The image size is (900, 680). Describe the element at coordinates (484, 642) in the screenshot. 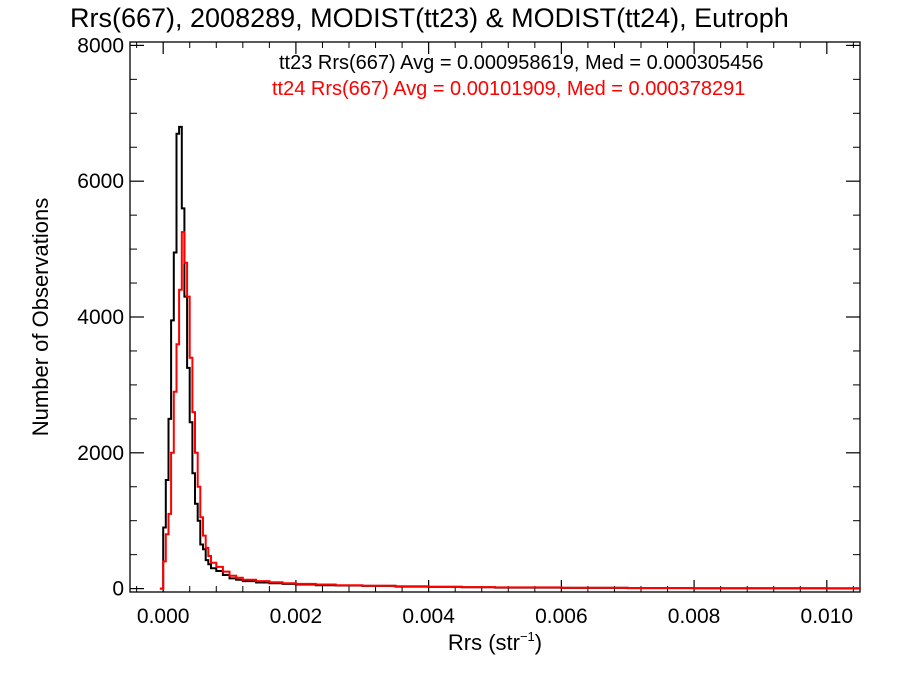

I see `x-axis-label-main: Rrs (str` at that location.